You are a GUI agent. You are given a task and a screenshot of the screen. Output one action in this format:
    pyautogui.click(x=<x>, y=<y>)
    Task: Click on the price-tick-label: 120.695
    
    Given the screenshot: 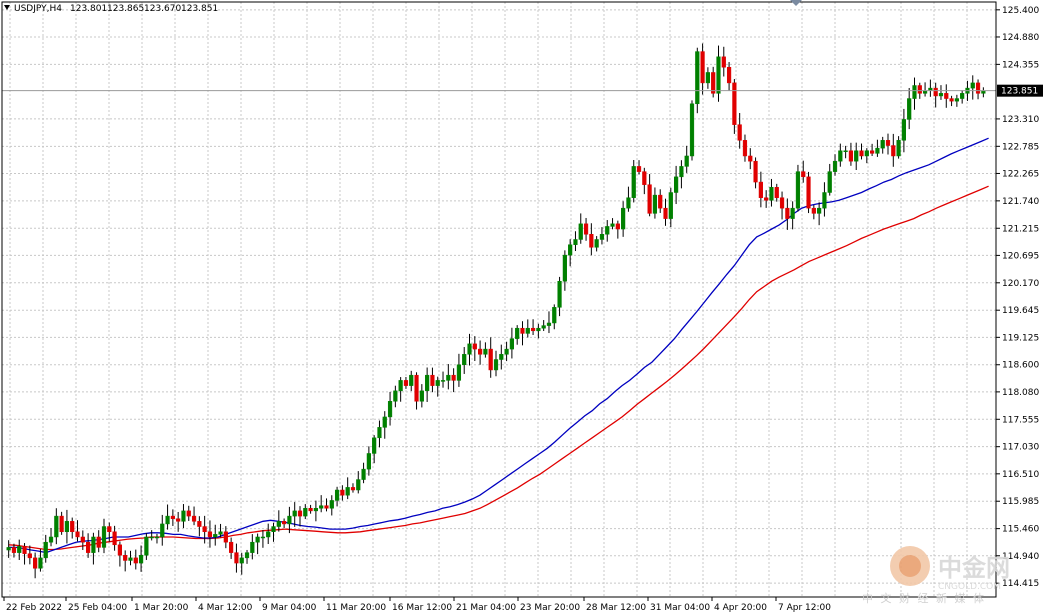 What is the action you would take?
    pyautogui.click(x=1020, y=256)
    